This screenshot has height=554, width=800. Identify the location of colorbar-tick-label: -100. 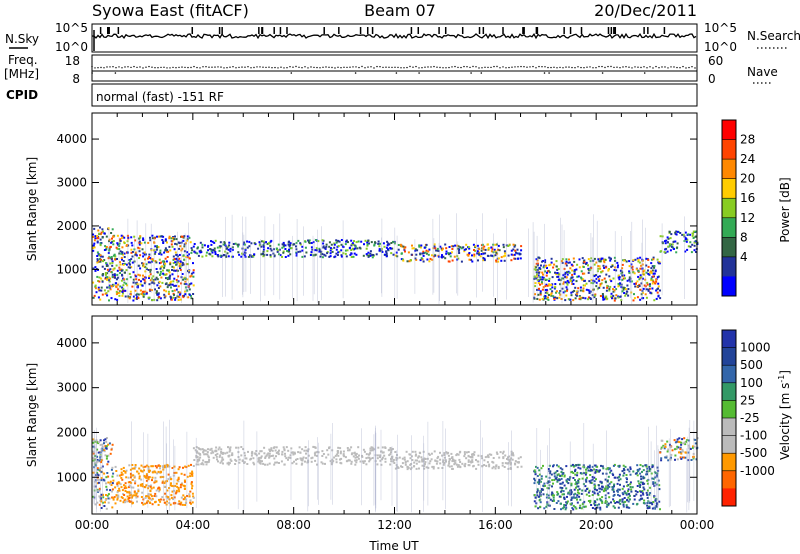
(753, 436).